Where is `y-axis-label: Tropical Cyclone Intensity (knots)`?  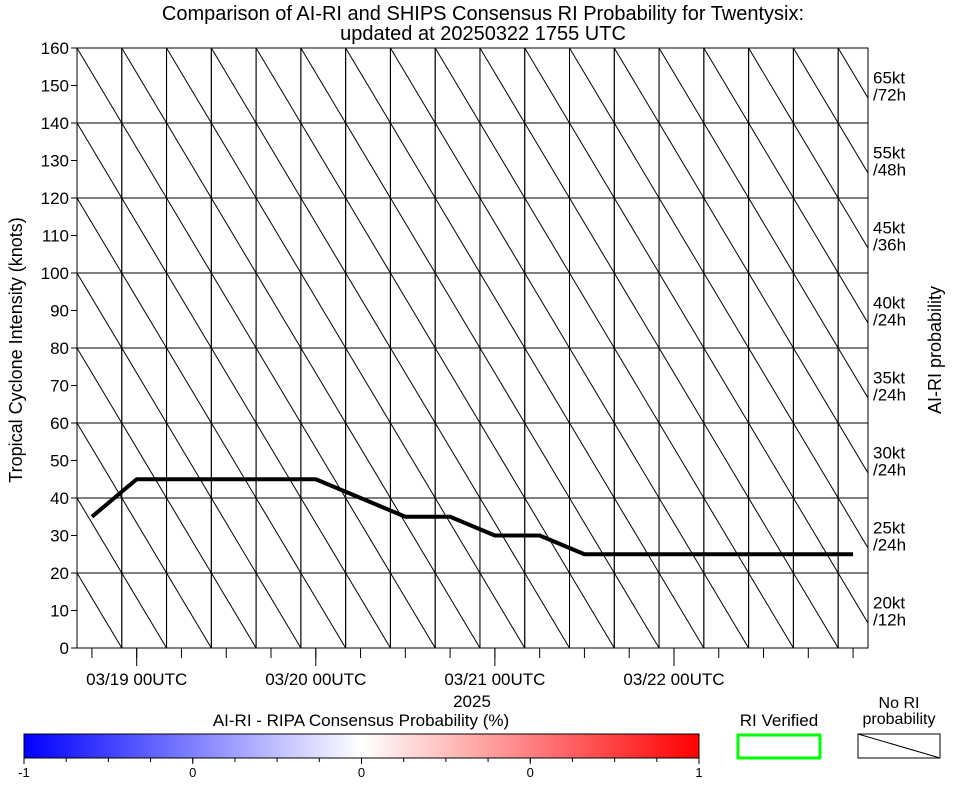
y-axis-label: Tropical Cyclone Intensity (knots) is located at coordinates (16, 349).